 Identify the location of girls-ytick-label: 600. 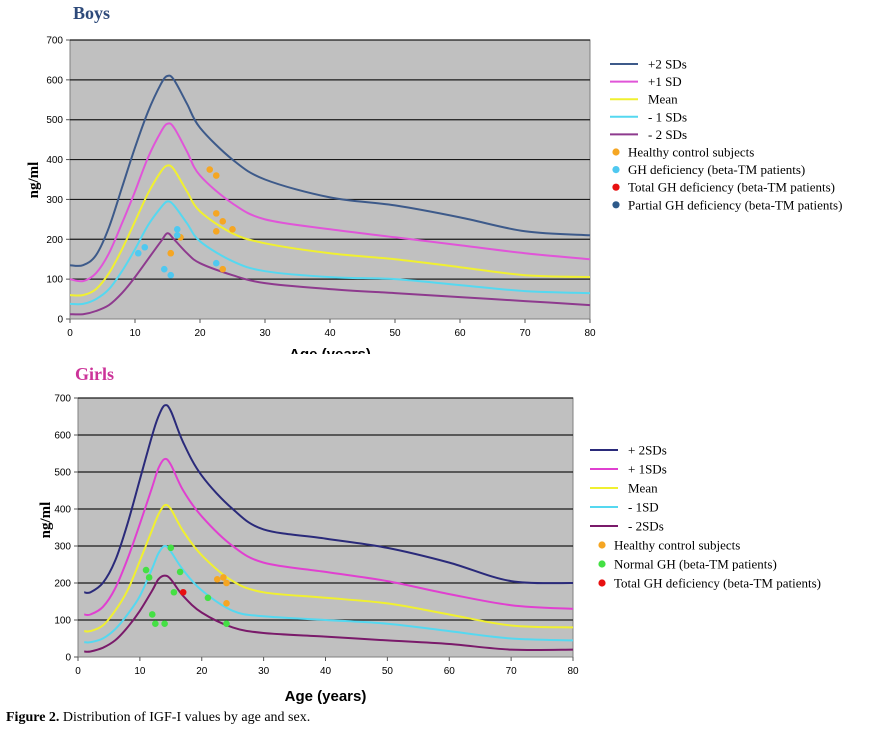
(62, 436).